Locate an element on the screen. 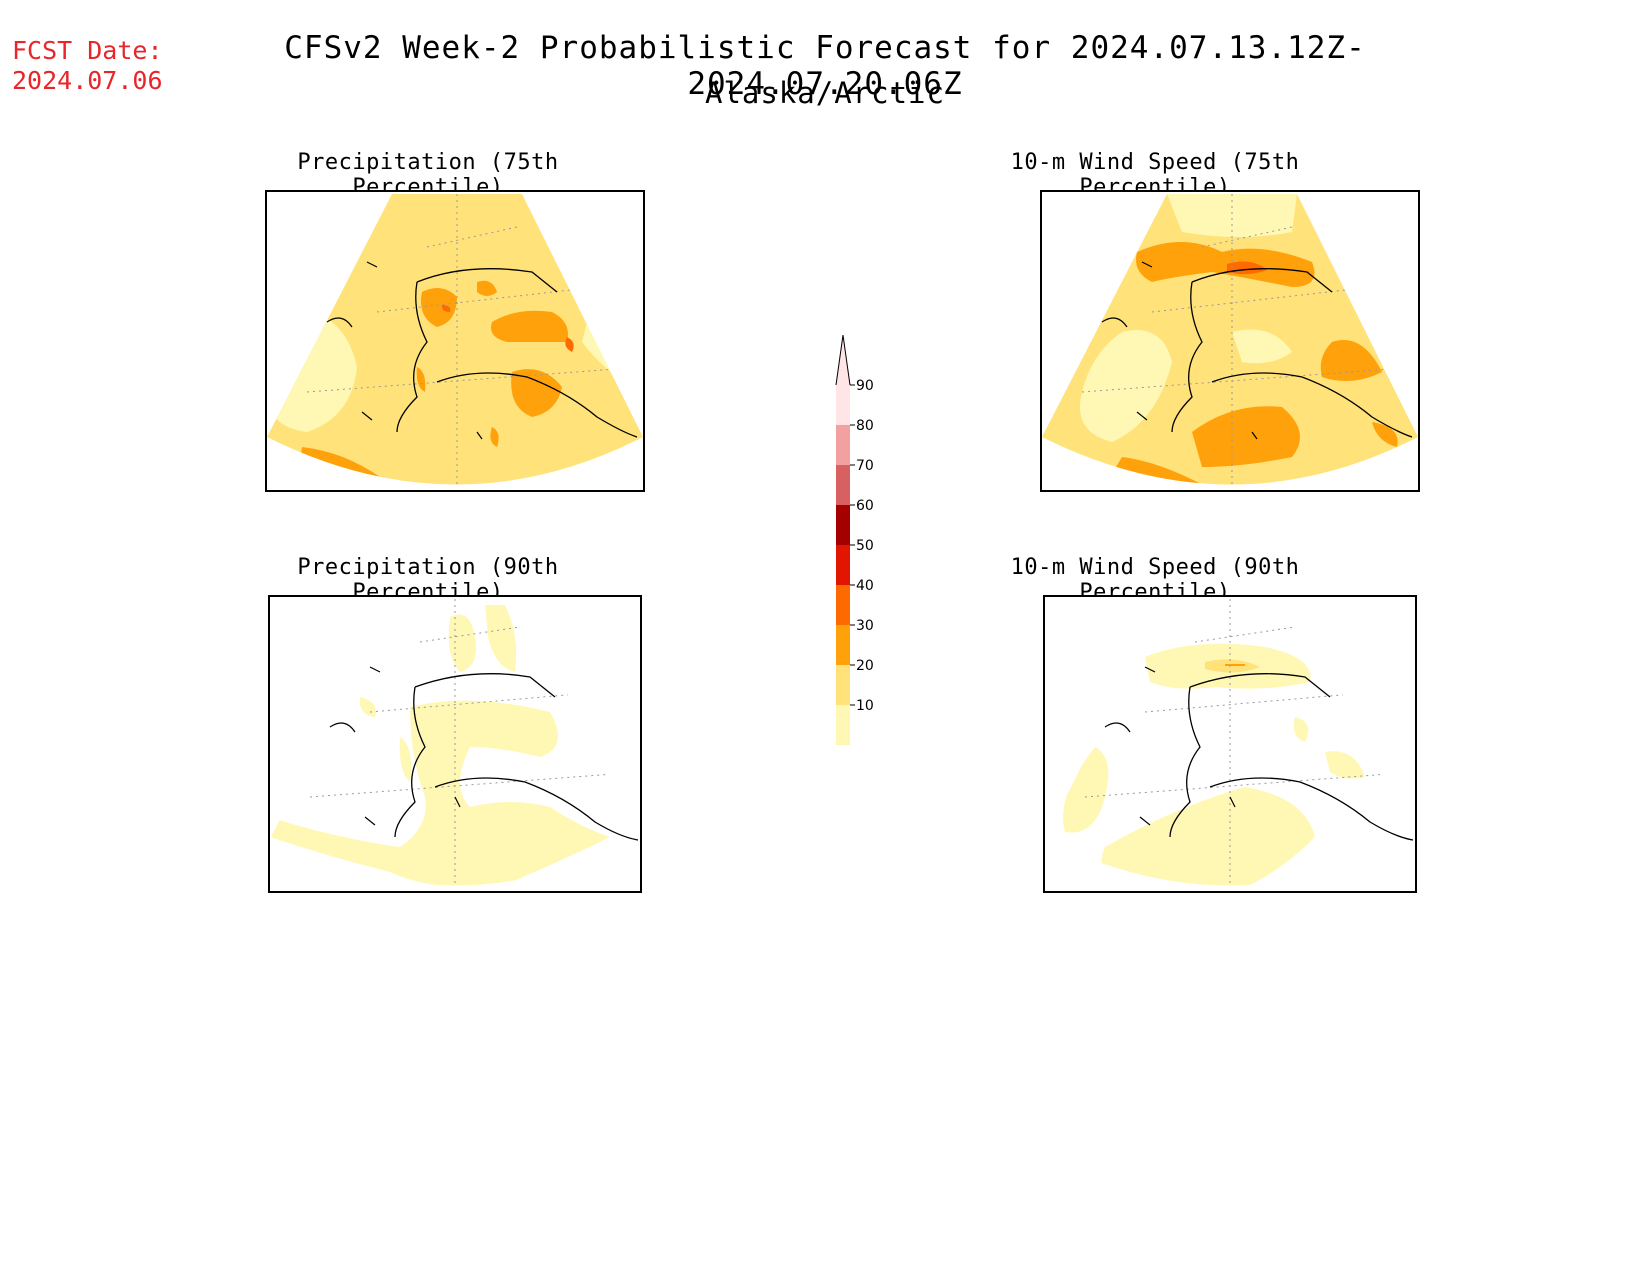  region-subtitle: Alaska/Arctic is located at coordinates (825, 93).